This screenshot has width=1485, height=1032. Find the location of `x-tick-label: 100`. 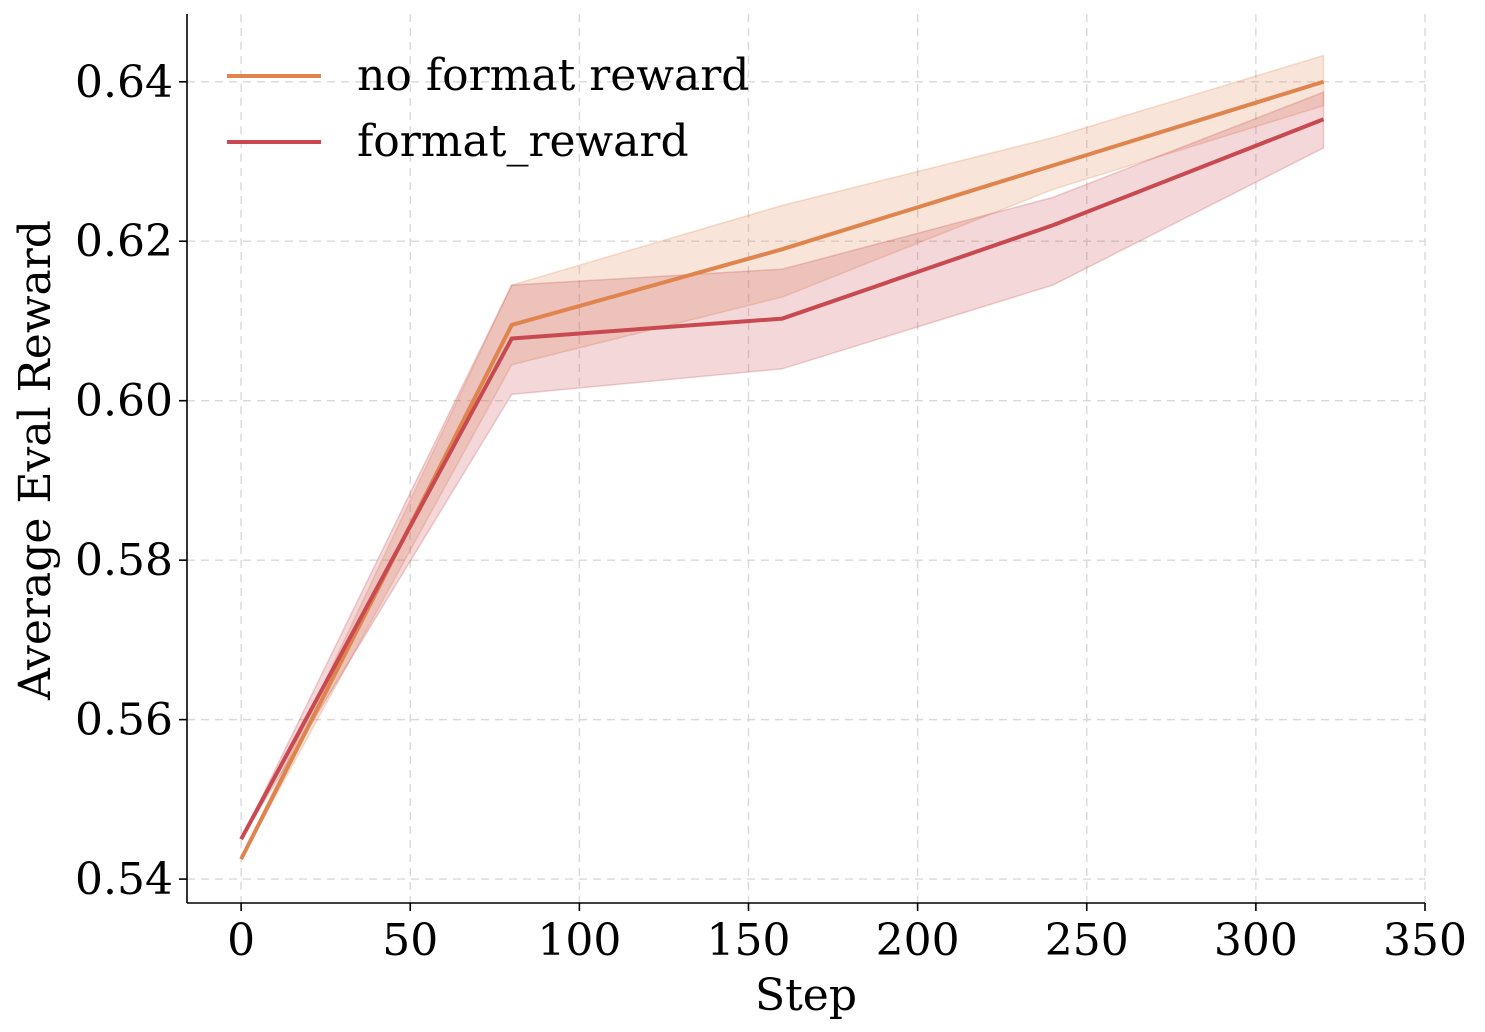

x-tick-label: 100 is located at coordinates (579, 940).